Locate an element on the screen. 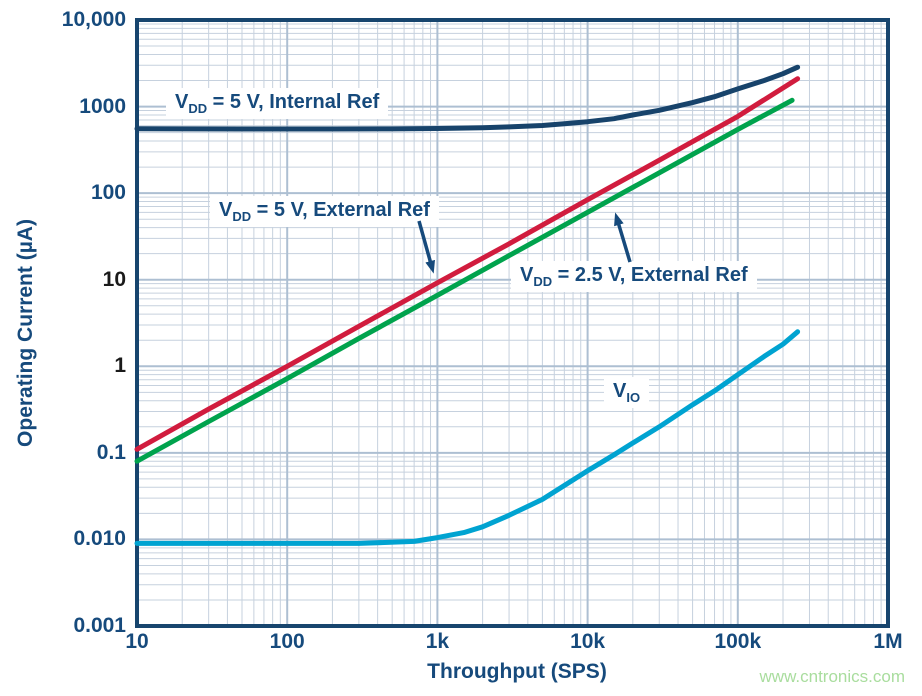 This screenshot has width=922, height=696. x-tick-100: 100 is located at coordinates (287, 641).